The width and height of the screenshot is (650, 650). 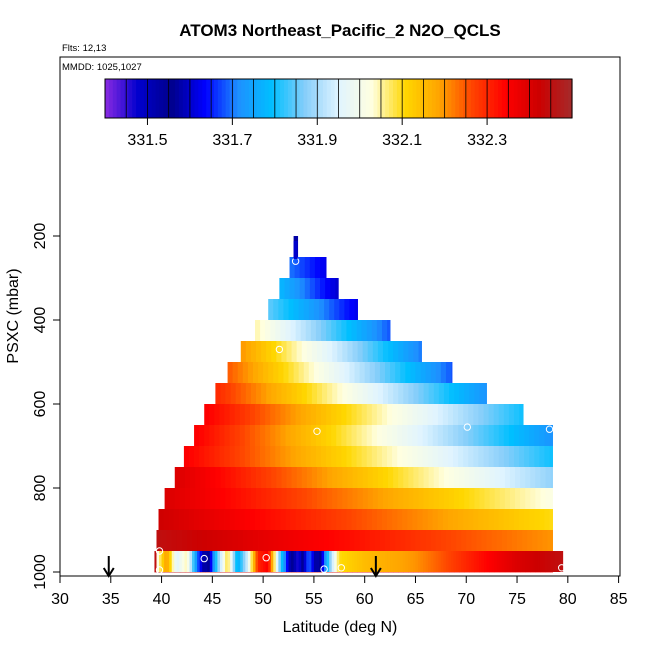 I want to click on y-axis: 200 400 600 800 1000, so click(x=46, y=406).